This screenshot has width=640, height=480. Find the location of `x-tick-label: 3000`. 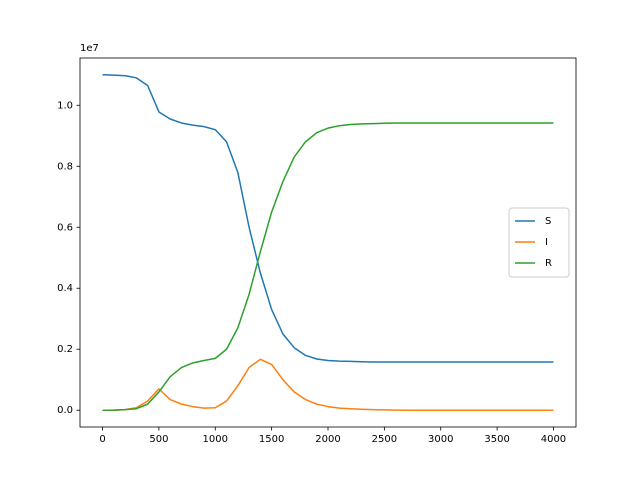

x-tick-label: 3000 is located at coordinates (440, 439).